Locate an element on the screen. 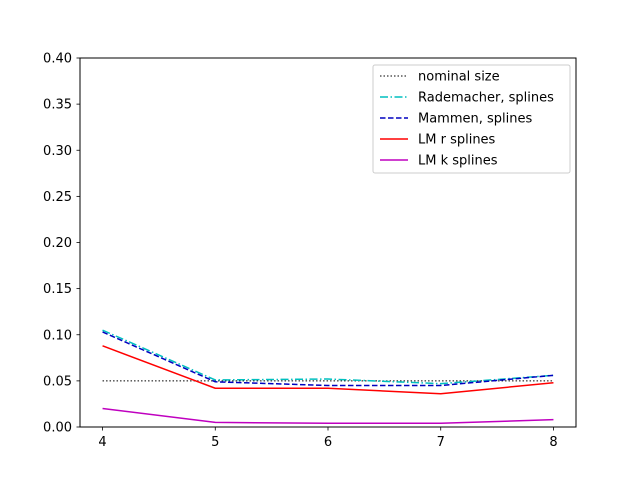 The image size is (640, 480). y-tick-label: 0.00 is located at coordinates (57, 428).